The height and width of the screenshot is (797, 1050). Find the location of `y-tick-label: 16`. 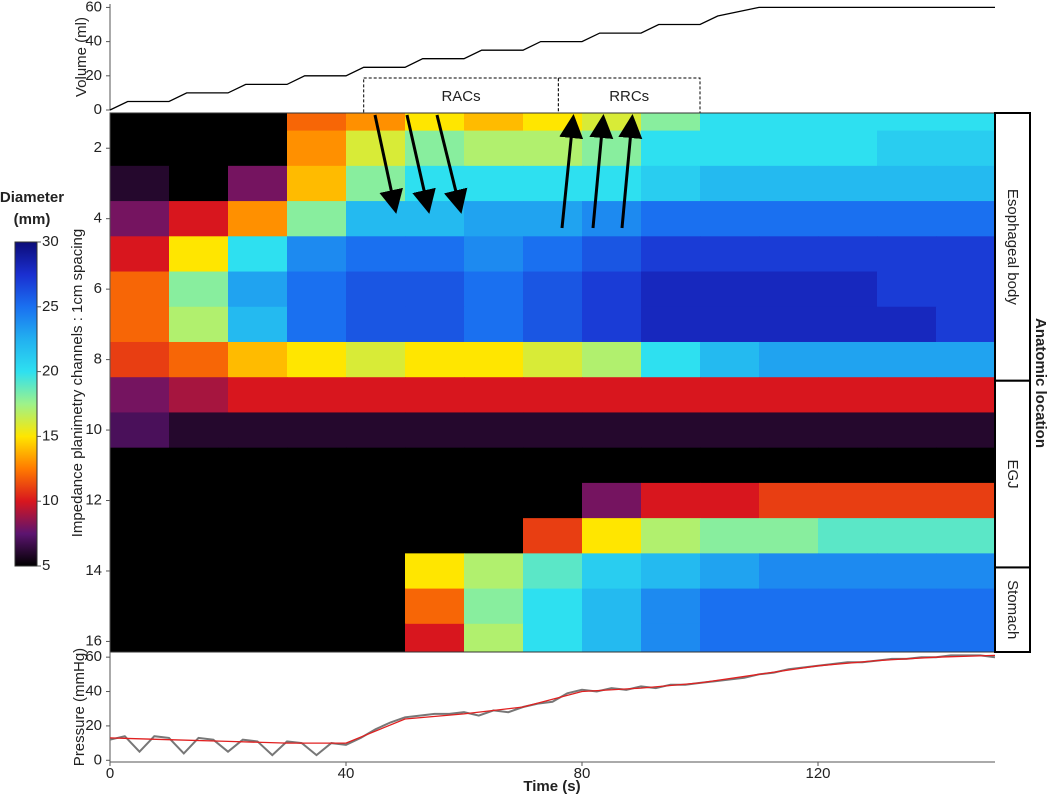

y-tick-label: 16 is located at coordinates (93, 640).